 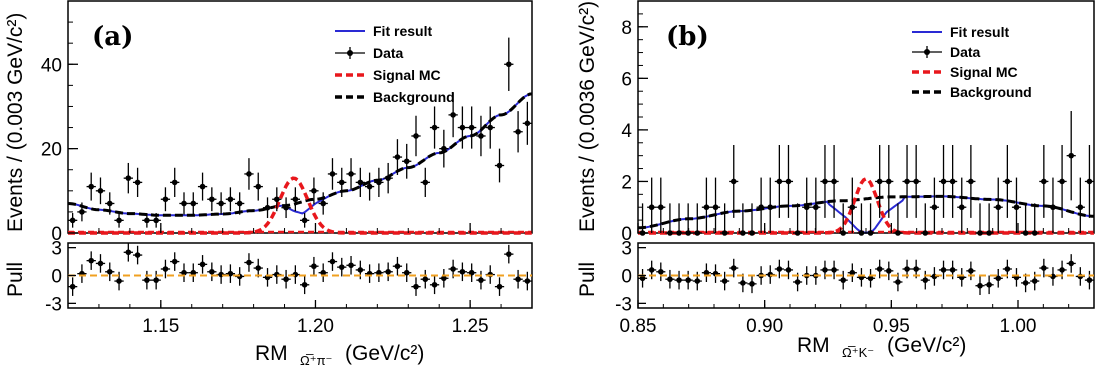 What do you see at coordinates (407, 75) in the screenshot?
I see `legend-signal-a: Signal MC` at bounding box center [407, 75].